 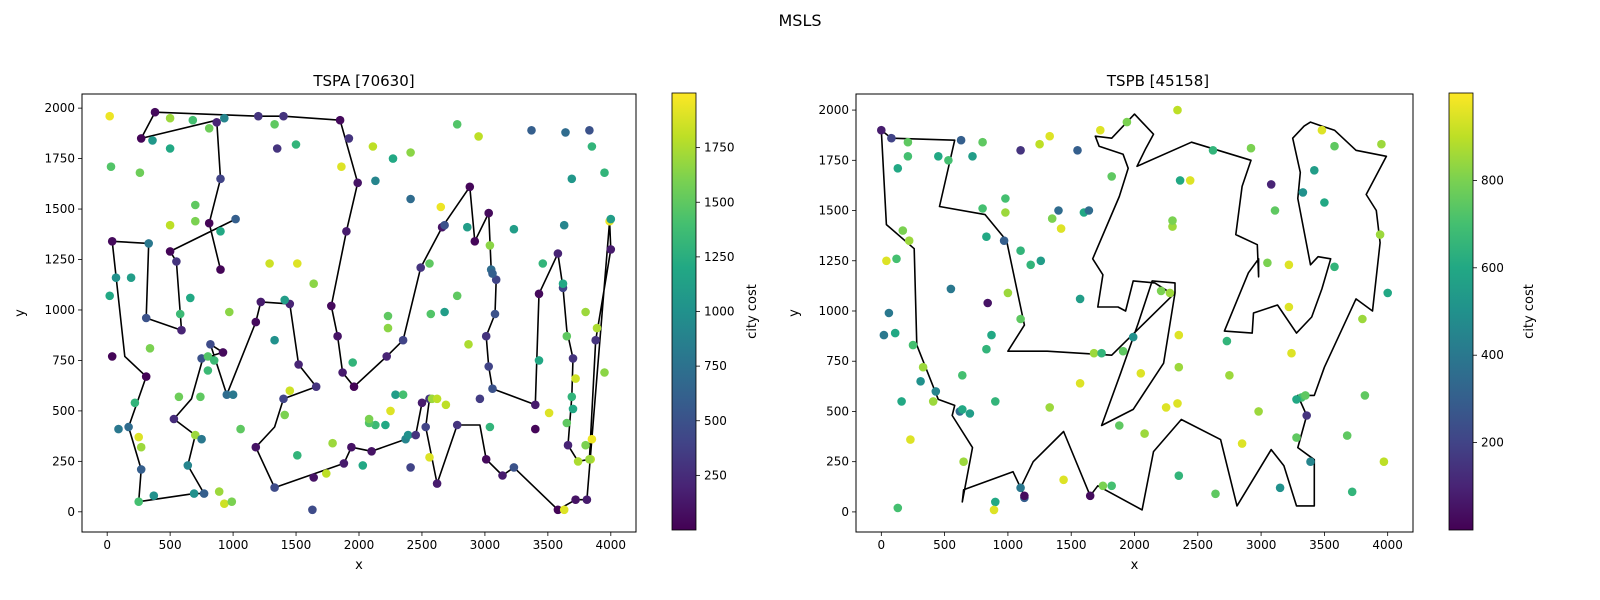 I want to click on x-tick-label: 0, so click(x=881, y=545).